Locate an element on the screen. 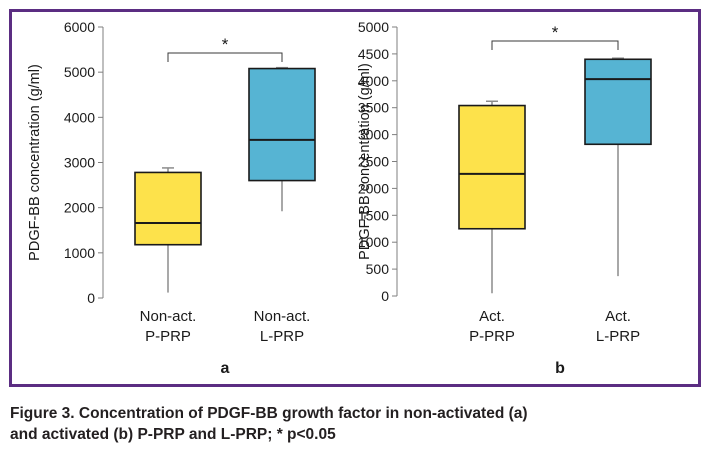  panel-a-box-2-category-label: Non-act. is located at coordinates (282, 316).